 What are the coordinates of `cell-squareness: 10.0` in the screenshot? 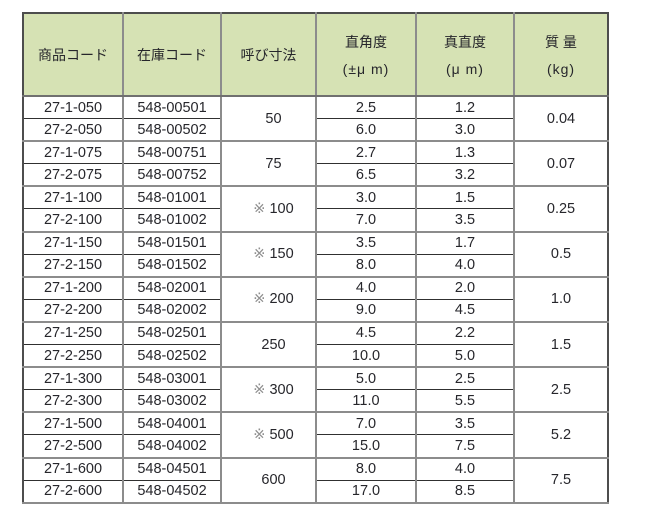 It's located at (365, 356).